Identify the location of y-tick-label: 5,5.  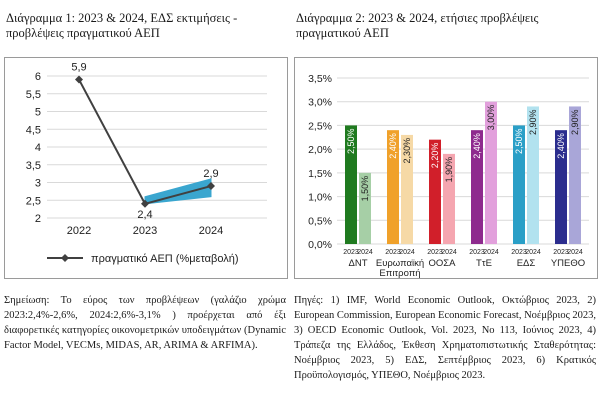
(33, 95).